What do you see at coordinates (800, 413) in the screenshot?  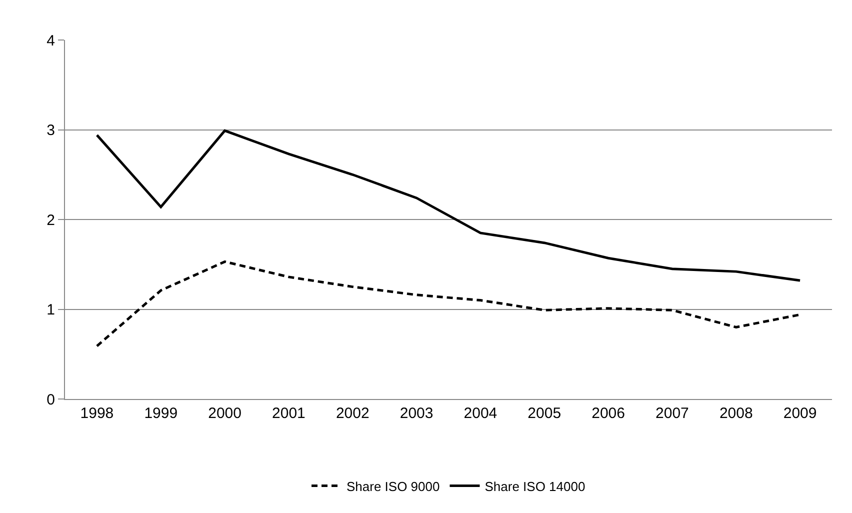 I see `x-tick-label: 2009` at bounding box center [800, 413].